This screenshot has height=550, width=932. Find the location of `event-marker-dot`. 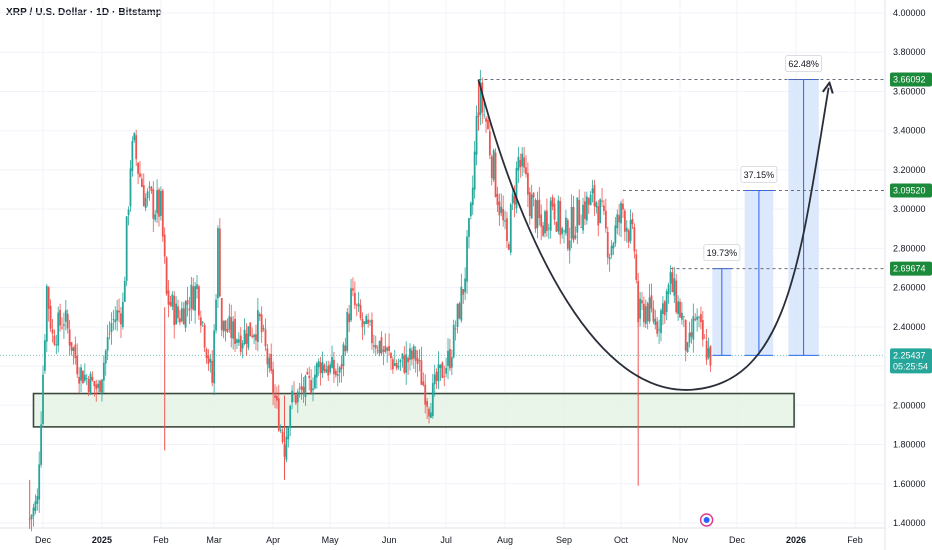

event-marker-dot is located at coordinates (706, 520).